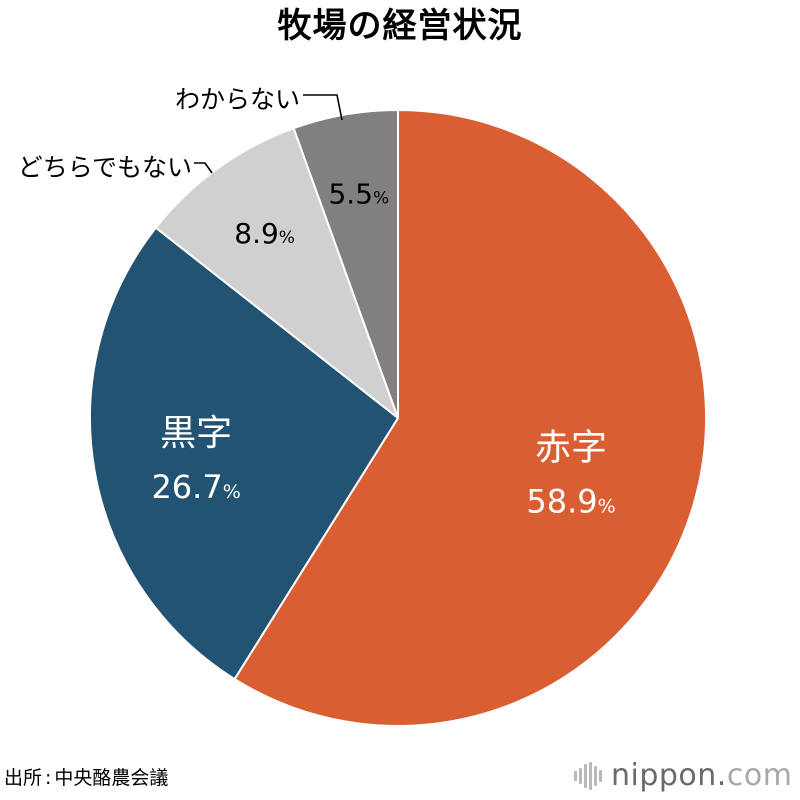 The image size is (800, 800). Describe the element at coordinates (196, 433) in the screenshot. I see `slice-2-label: 黒字` at that location.